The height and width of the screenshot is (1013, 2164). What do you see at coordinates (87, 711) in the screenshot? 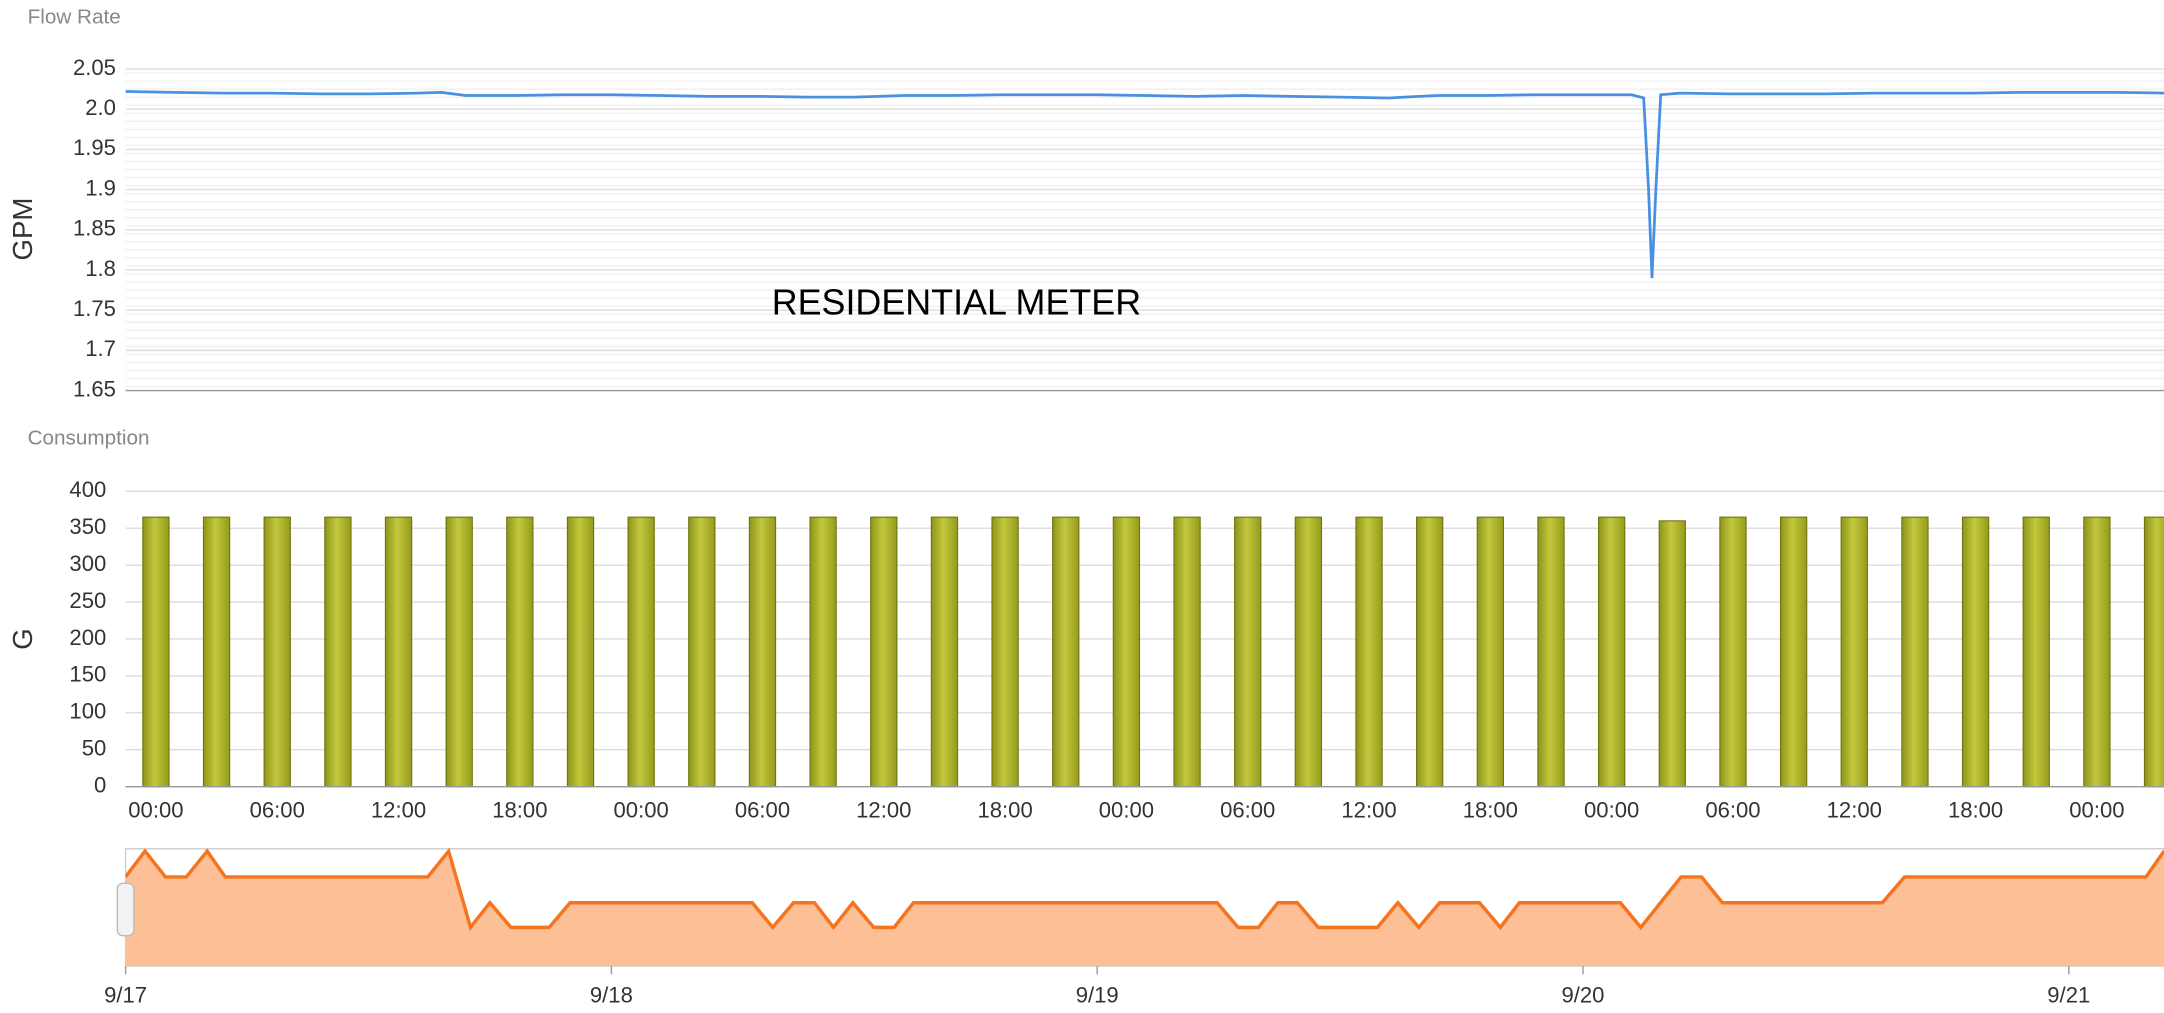
I see `y-tick-label: 100` at bounding box center [87, 711].